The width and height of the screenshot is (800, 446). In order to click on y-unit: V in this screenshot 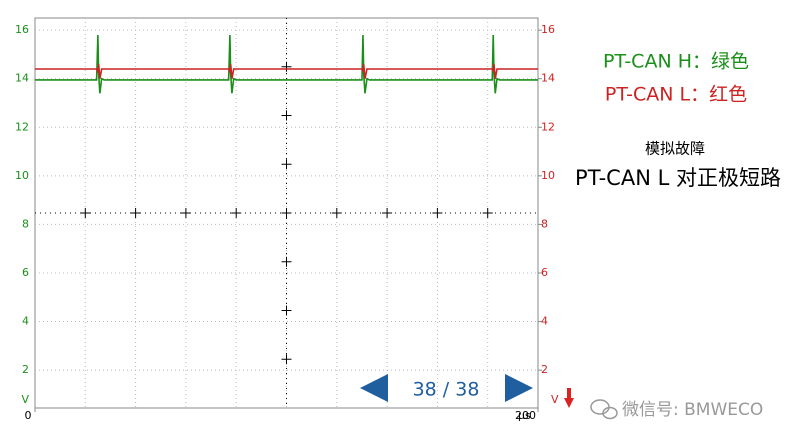, I will do `click(25, 399)`.